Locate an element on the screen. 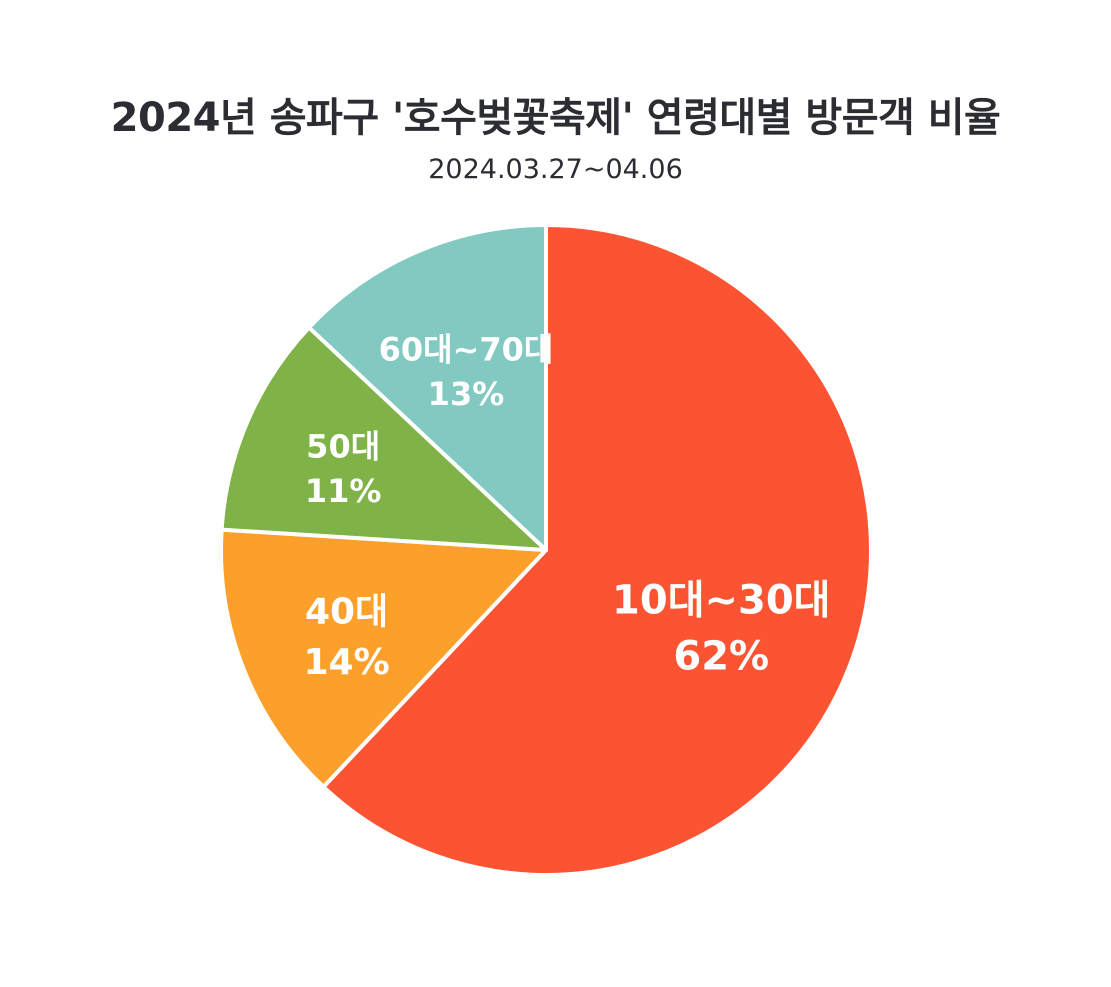 This screenshot has width=1111, height=987. pie-slice-label-1: 10대~30대 62% is located at coordinates (721, 628).